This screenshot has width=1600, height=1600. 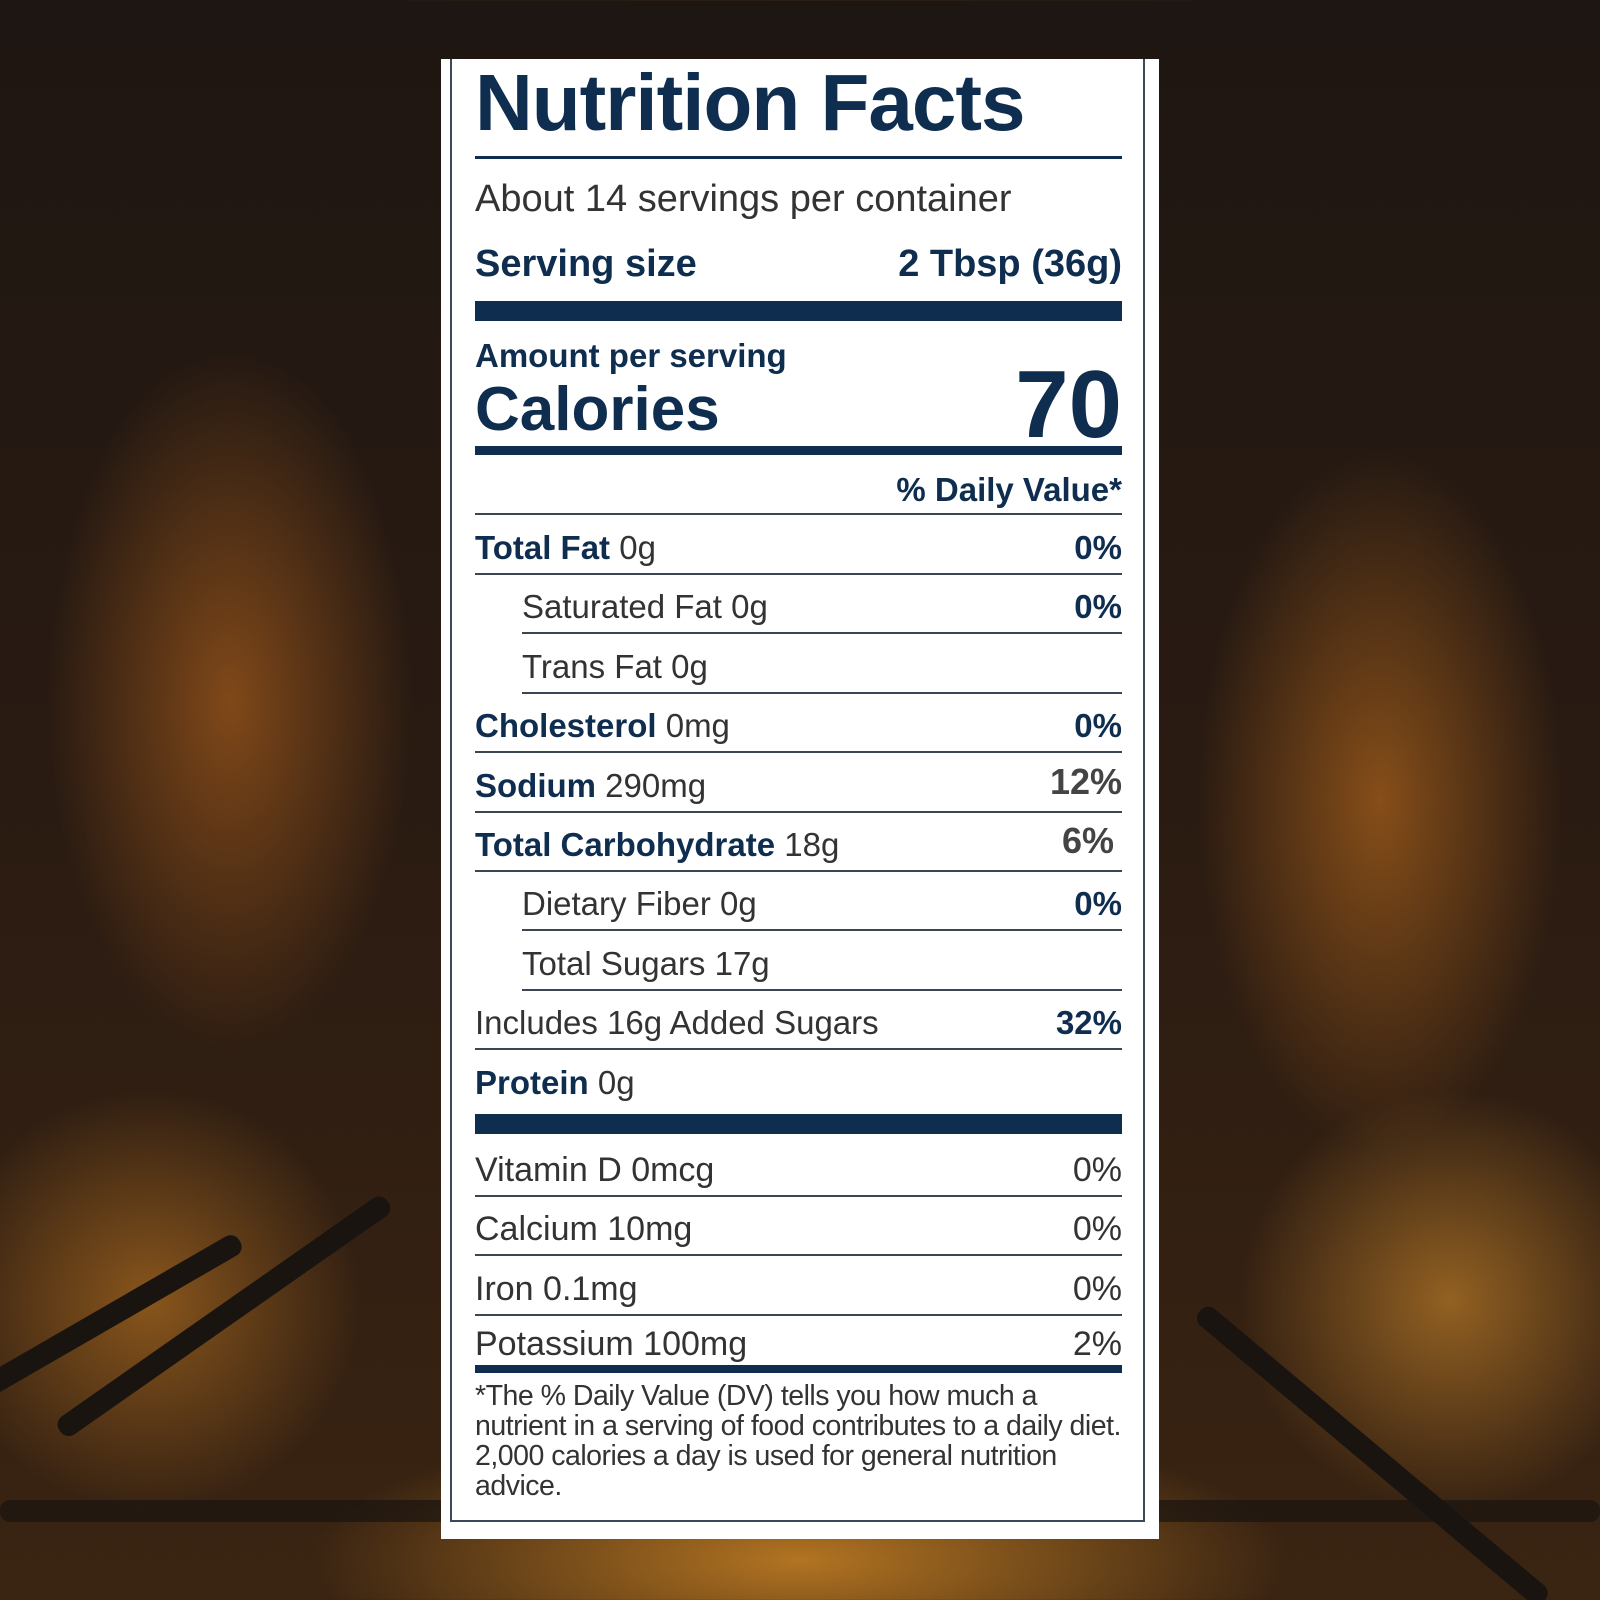 What do you see at coordinates (1087, 840) in the screenshot?
I see `daily-value-percent: 6%` at bounding box center [1087, 840].